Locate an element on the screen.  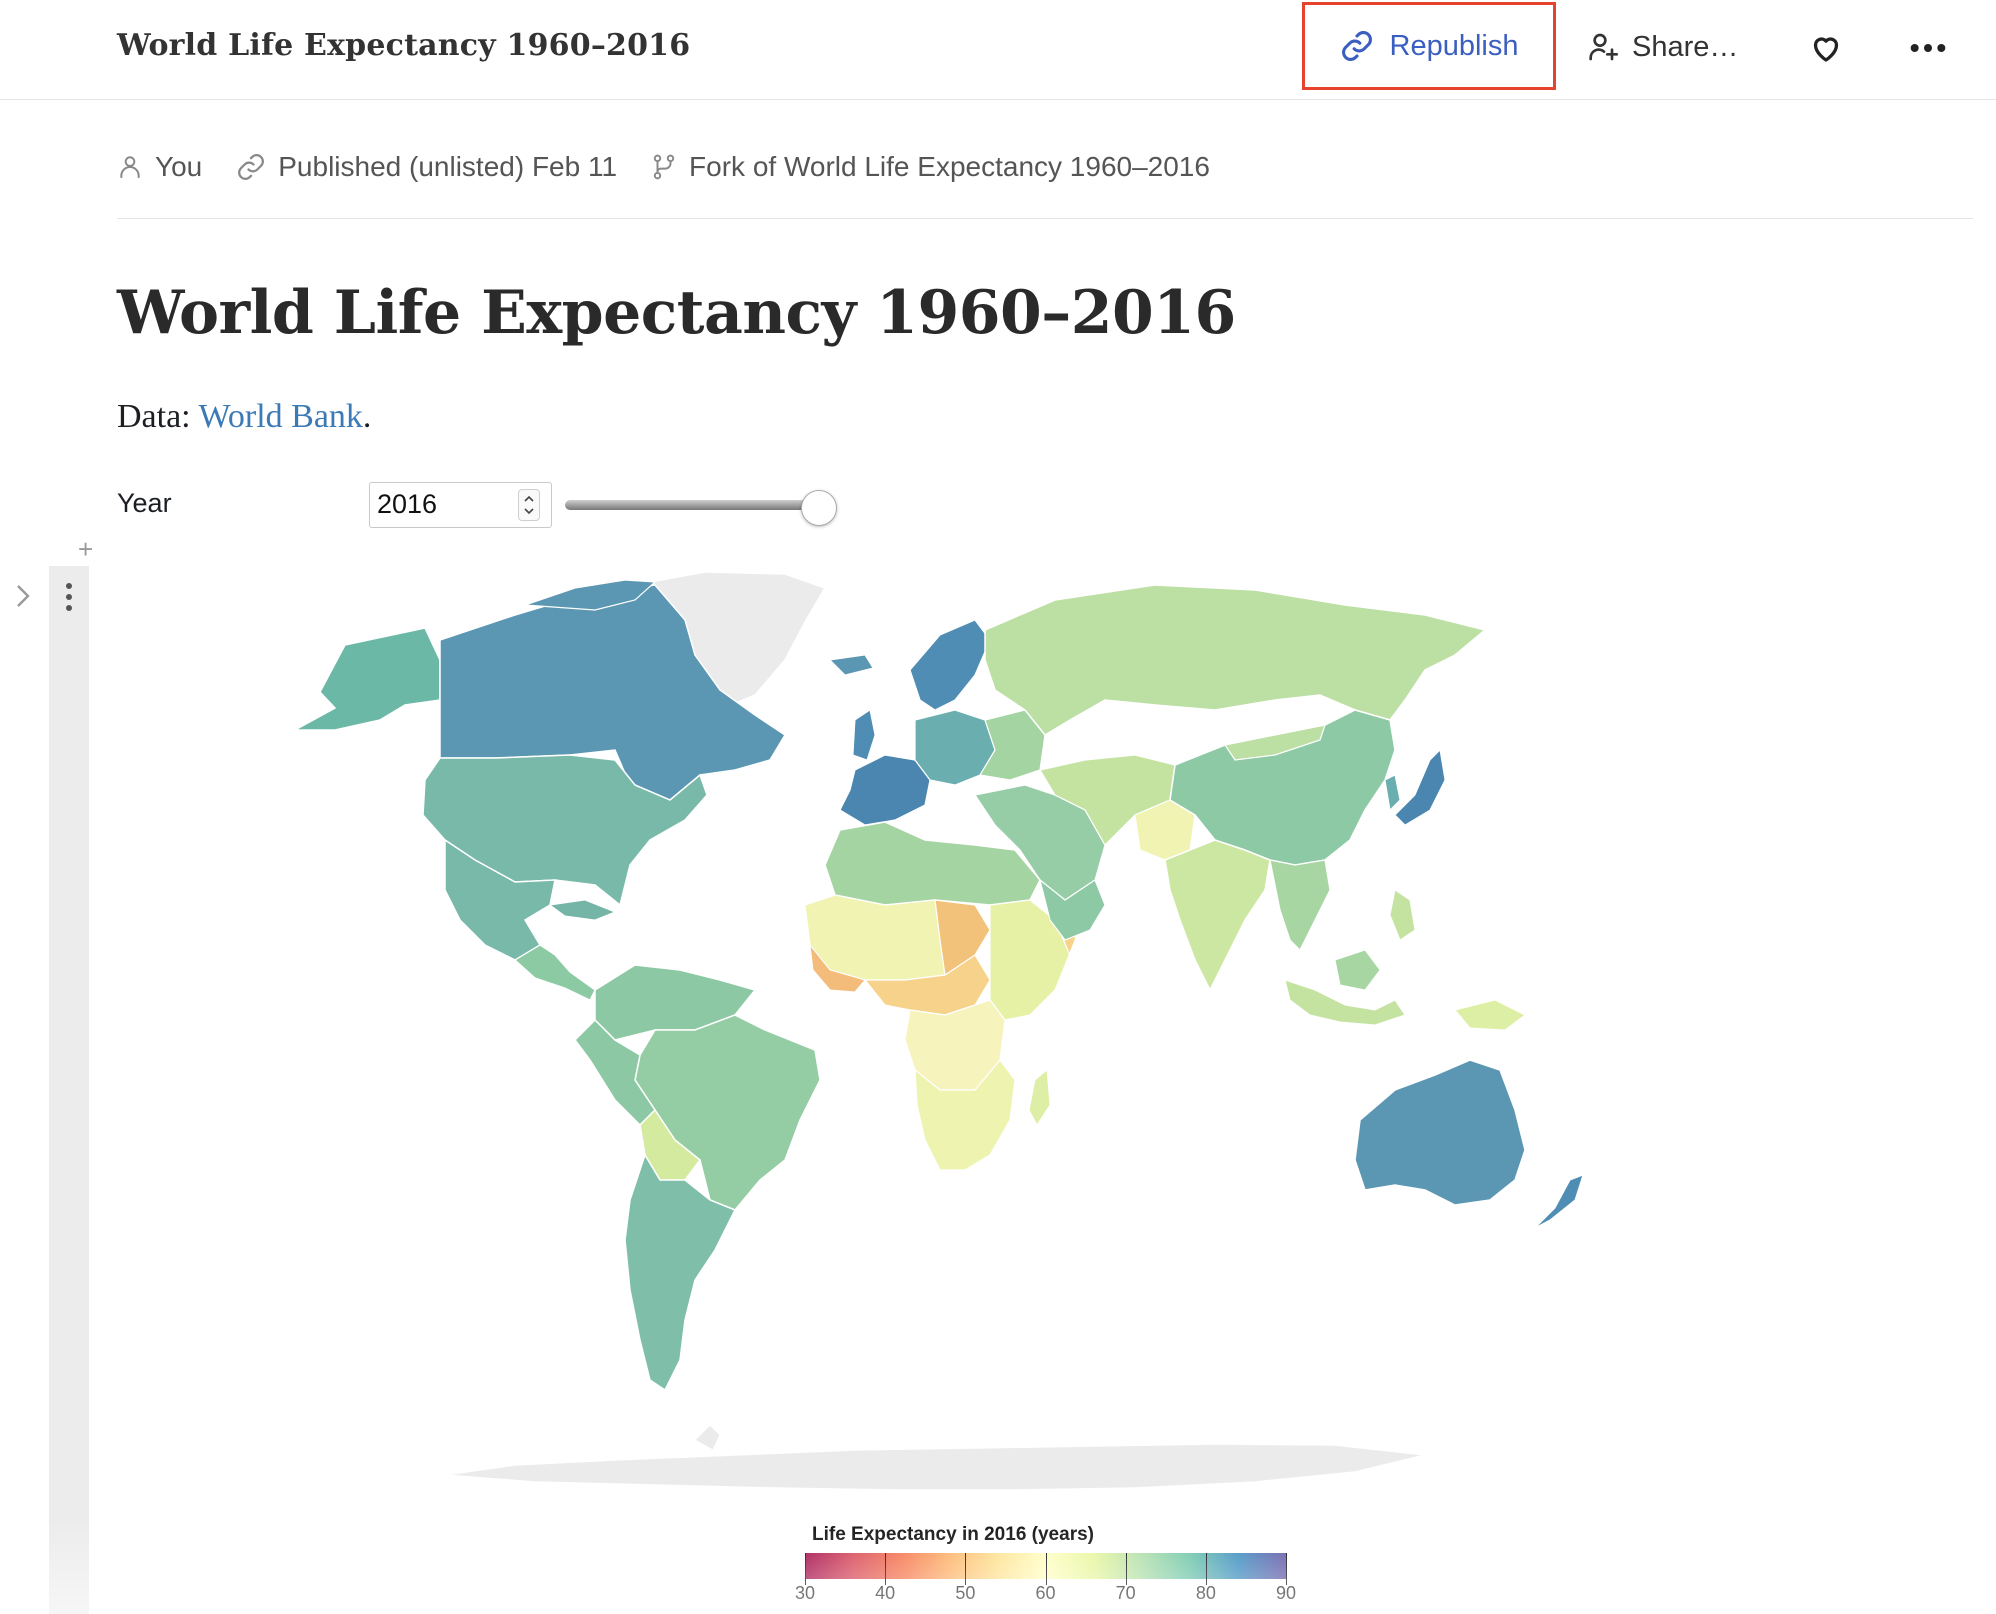
region-southern-africa is located at coordinates (965, 1115).